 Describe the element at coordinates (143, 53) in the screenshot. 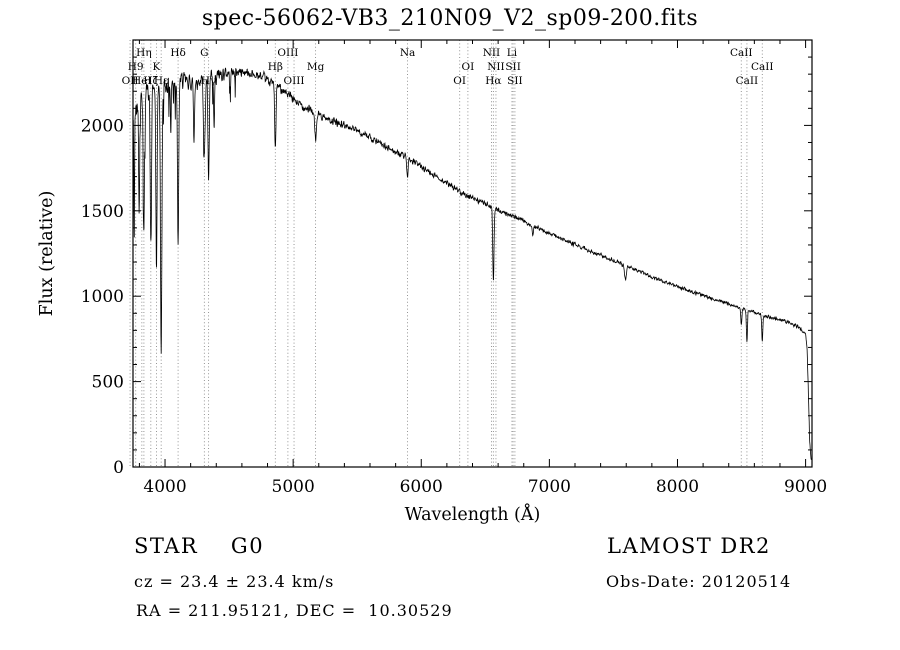

I see `spectral-line-label: Hη` at that location.